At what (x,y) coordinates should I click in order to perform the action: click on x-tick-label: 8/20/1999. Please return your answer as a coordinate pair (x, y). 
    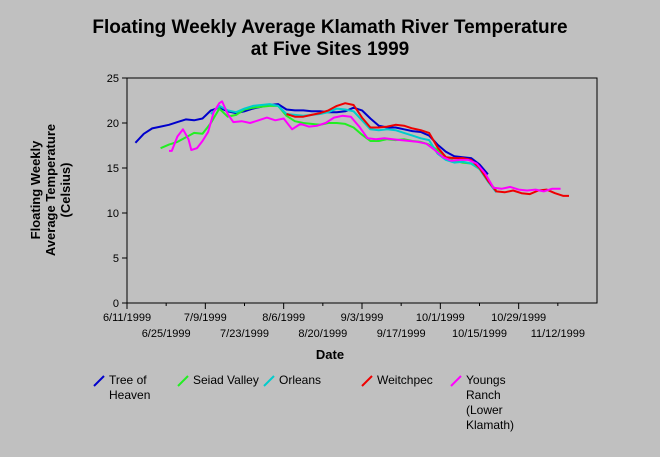
    Looking at the image, I should click on (322, 334).